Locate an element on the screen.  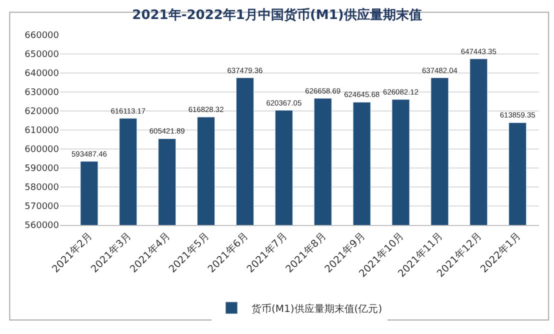
y-tick-label: 610000 is located at coordinates (42, 131).